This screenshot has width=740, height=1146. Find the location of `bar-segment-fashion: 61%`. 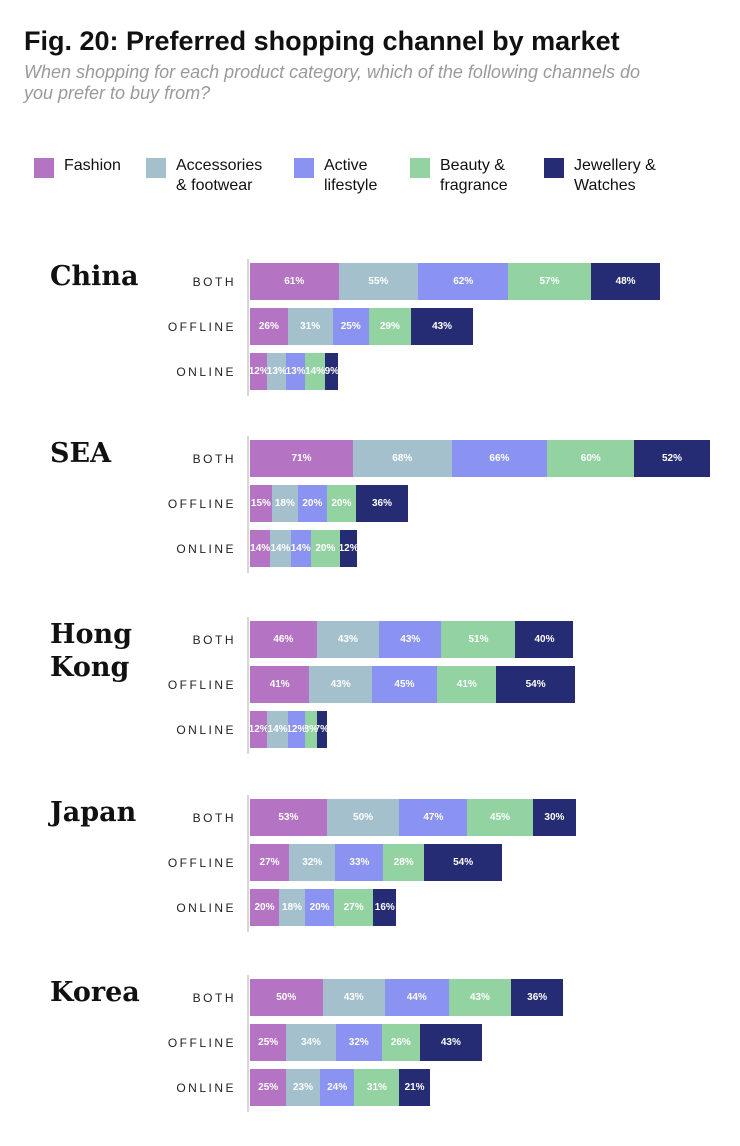

bar-segment-fashion: 61% is located at coordinates (294, 281).